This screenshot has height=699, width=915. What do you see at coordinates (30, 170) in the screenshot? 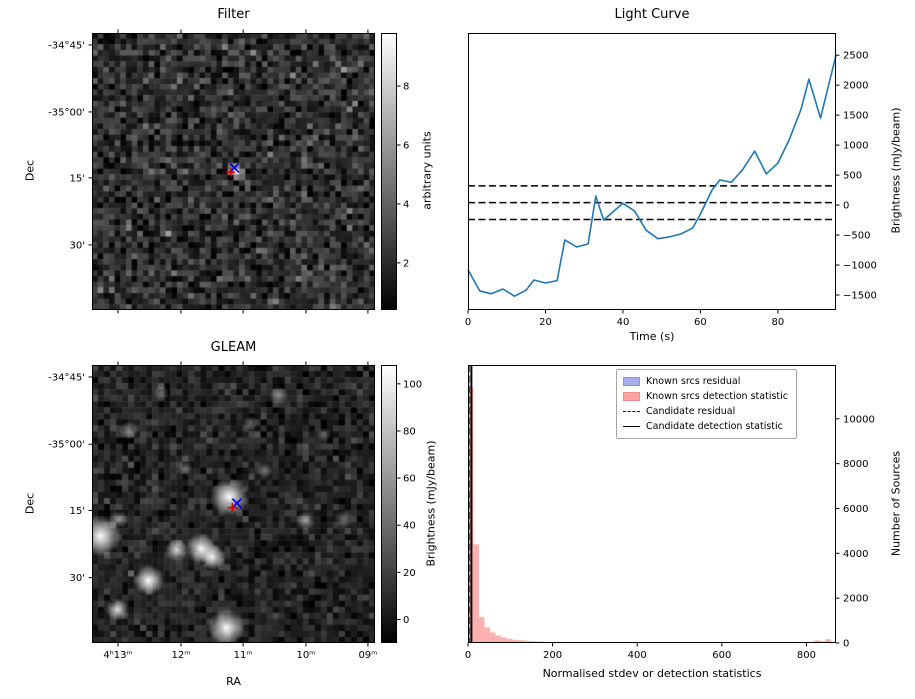
I see `filter-ylabel: Dec` at bounding box center [30, 170].